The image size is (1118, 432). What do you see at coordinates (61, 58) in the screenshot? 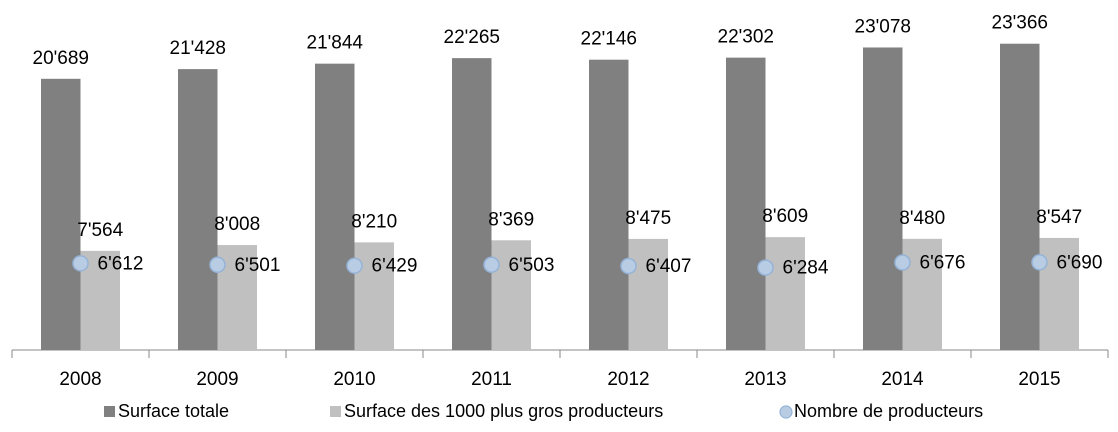
I see `data-label: 20'689` at bounding box center [61, 58].